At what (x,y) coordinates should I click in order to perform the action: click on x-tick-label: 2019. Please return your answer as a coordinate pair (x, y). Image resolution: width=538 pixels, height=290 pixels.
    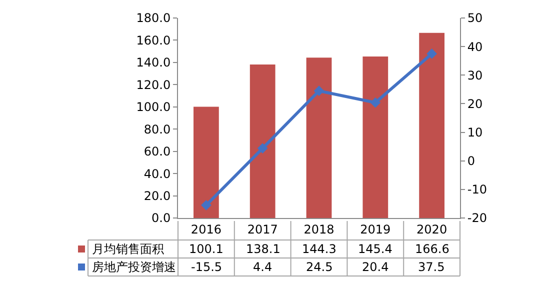
    Looking at the image, I should click on (375, 229).